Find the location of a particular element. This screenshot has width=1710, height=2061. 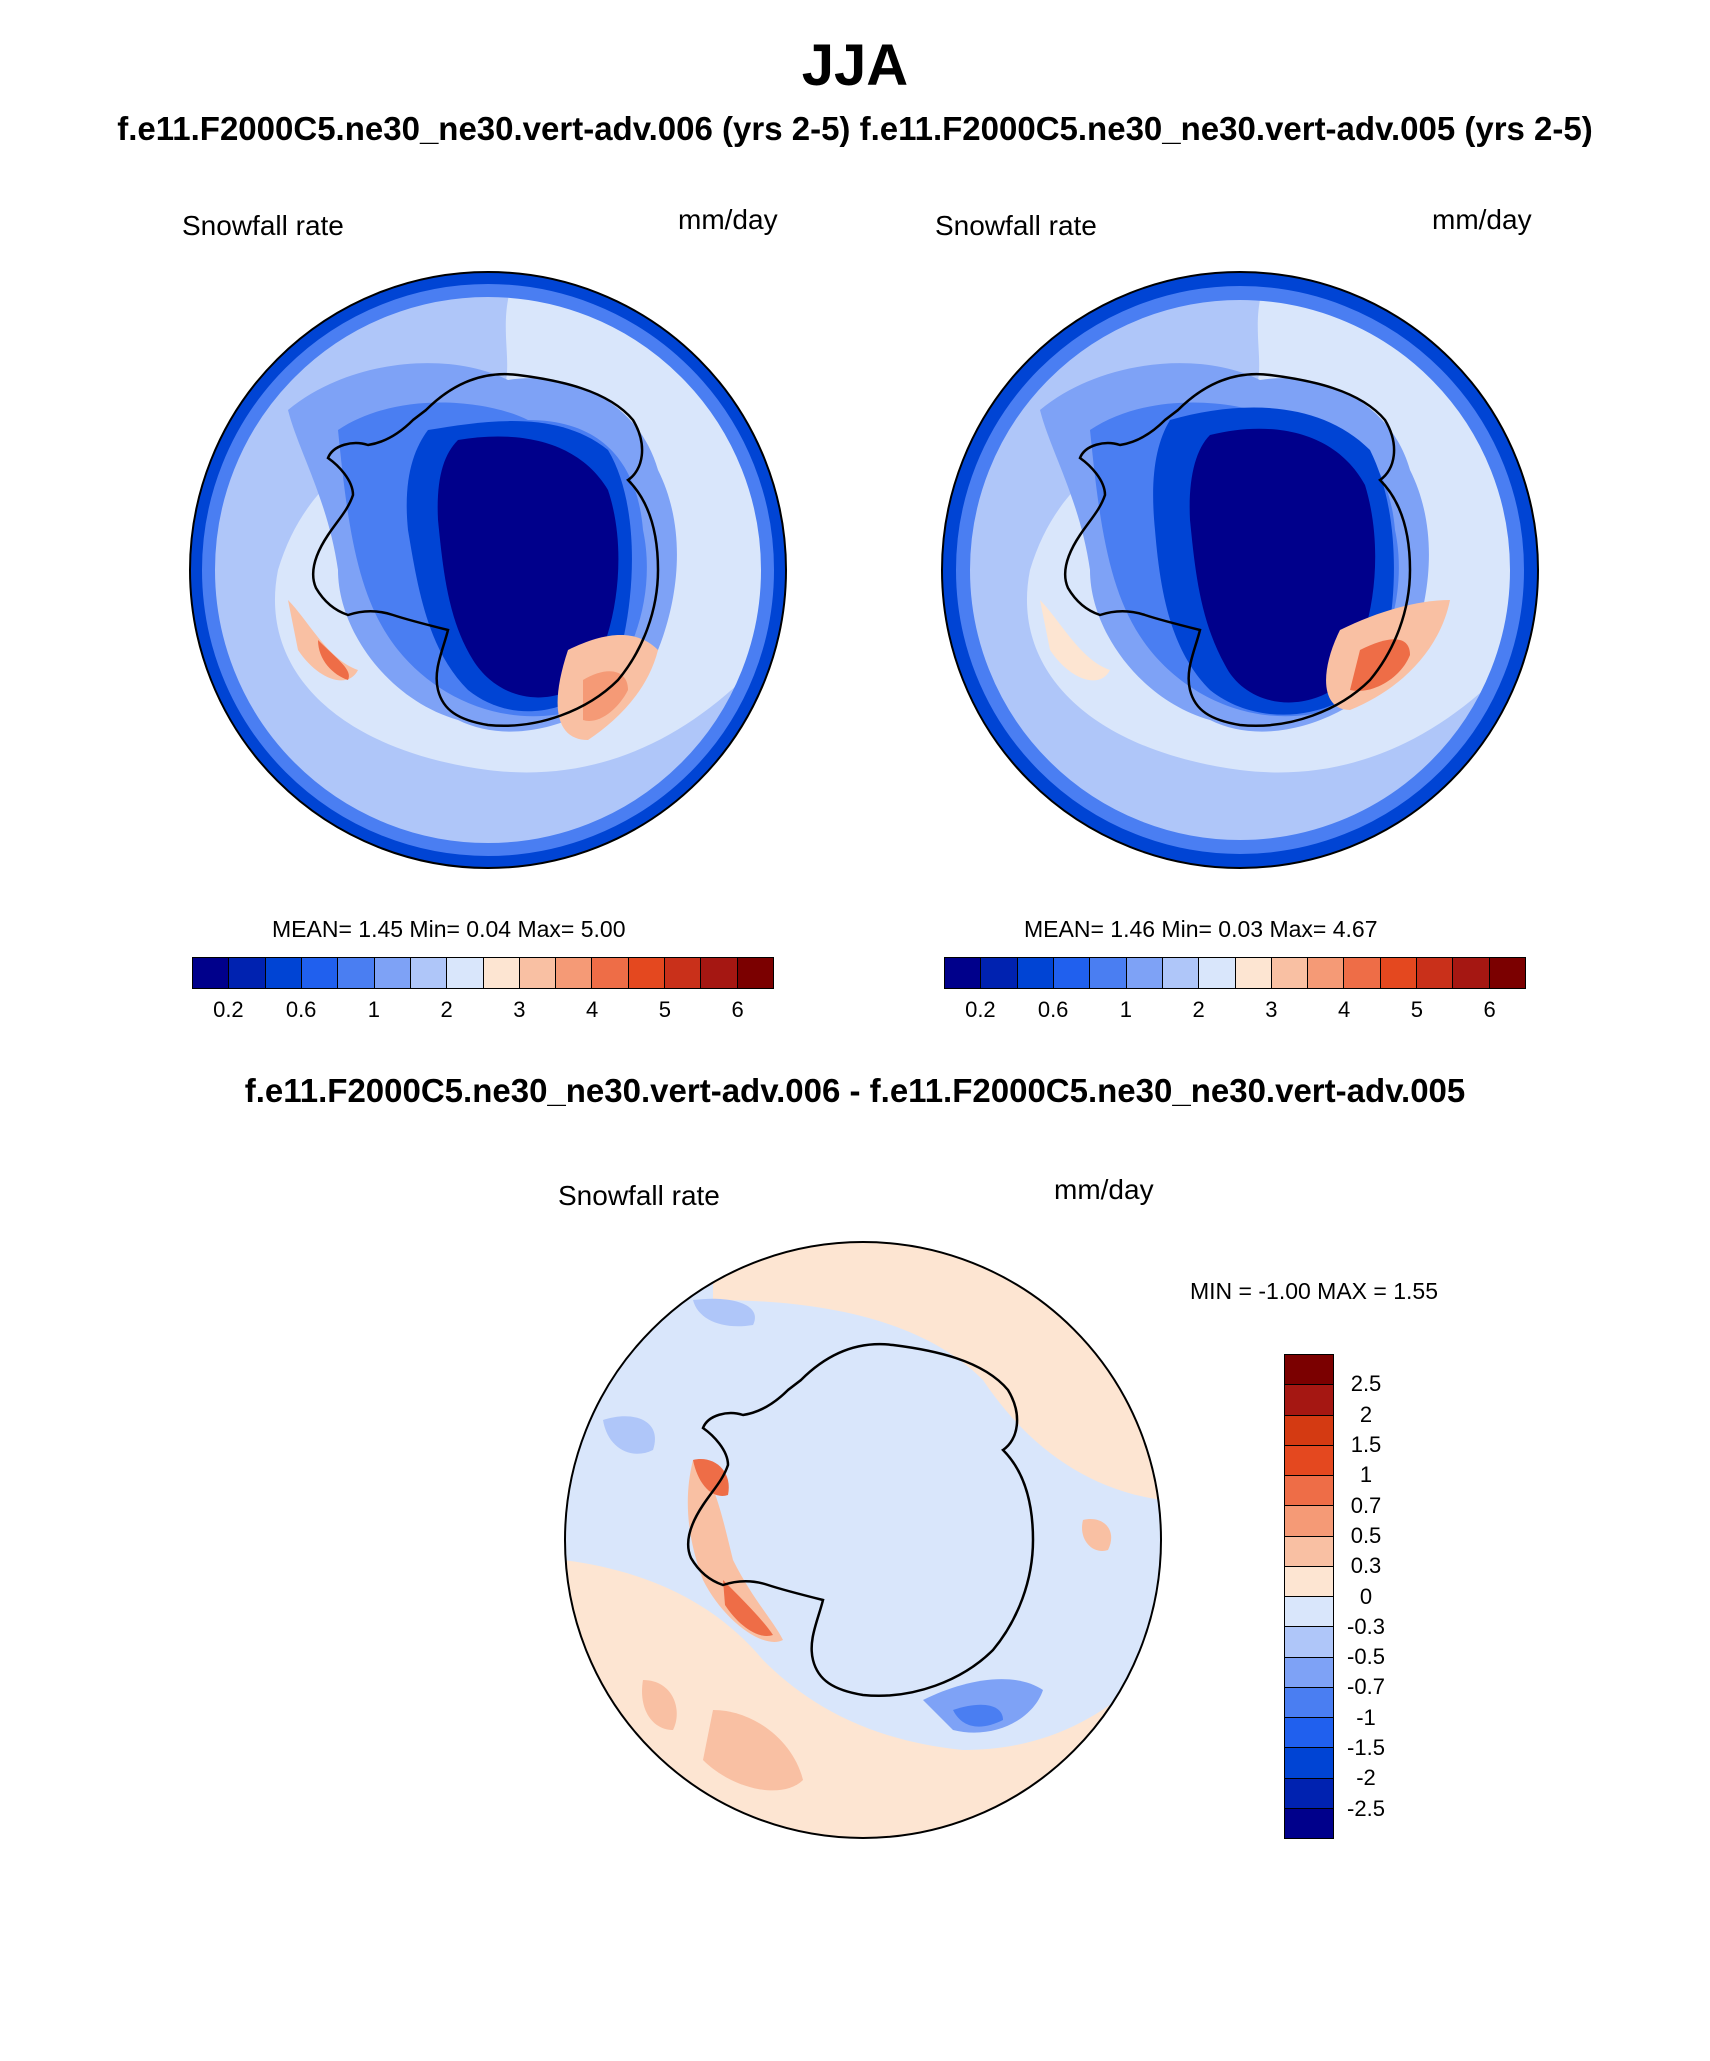

colorbar-tick-label: -2 is located at coordinates (1366, 1778).